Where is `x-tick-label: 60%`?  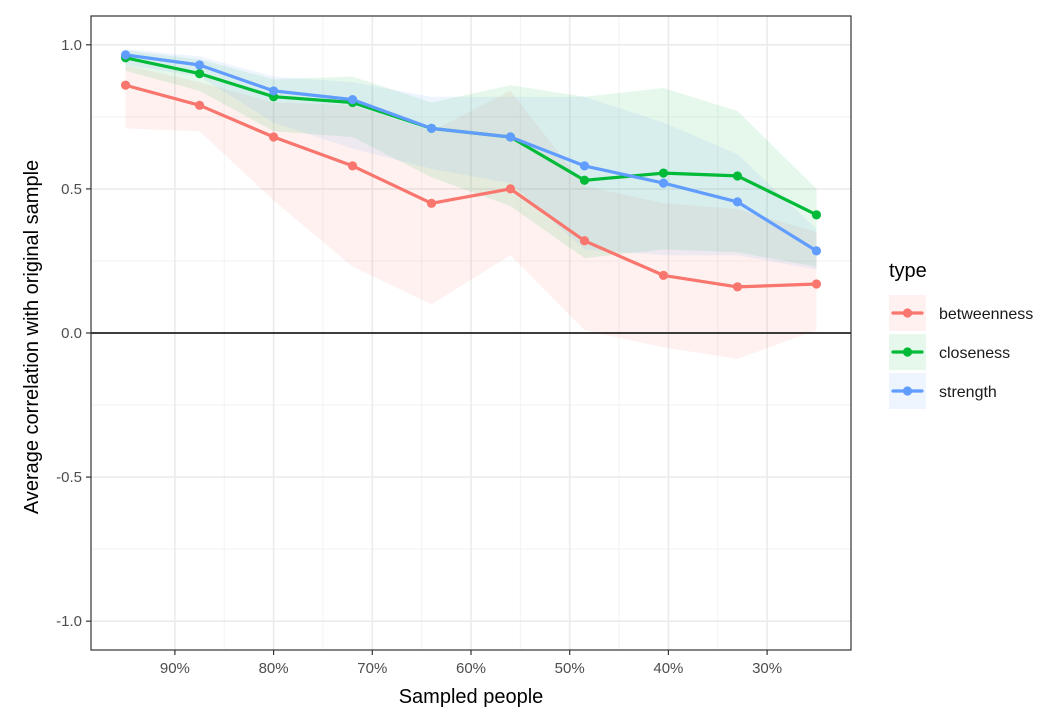 x-tick-label: 60% is located at coordinates (471, 668).